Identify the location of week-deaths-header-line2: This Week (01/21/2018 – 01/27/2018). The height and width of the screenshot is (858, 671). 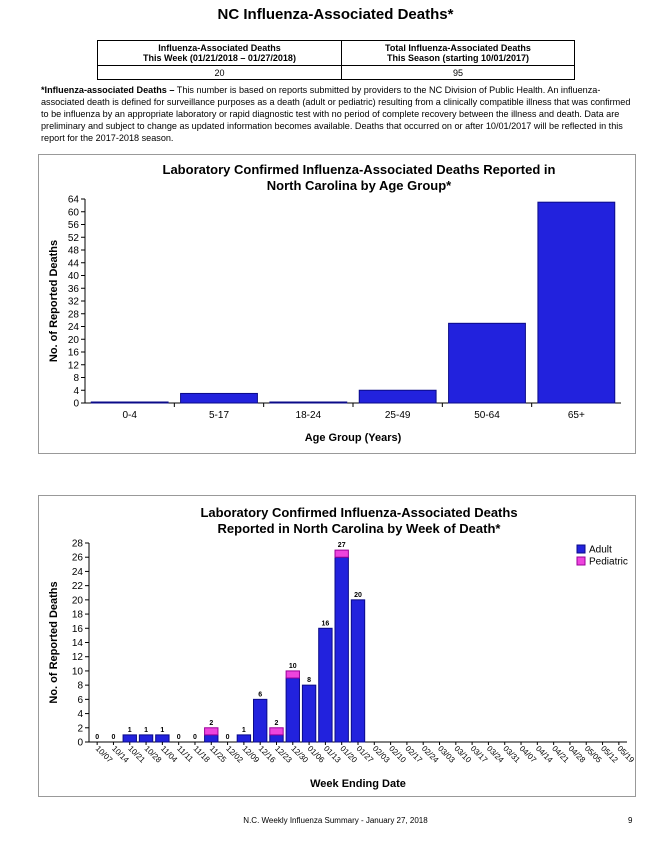
(219, 58).